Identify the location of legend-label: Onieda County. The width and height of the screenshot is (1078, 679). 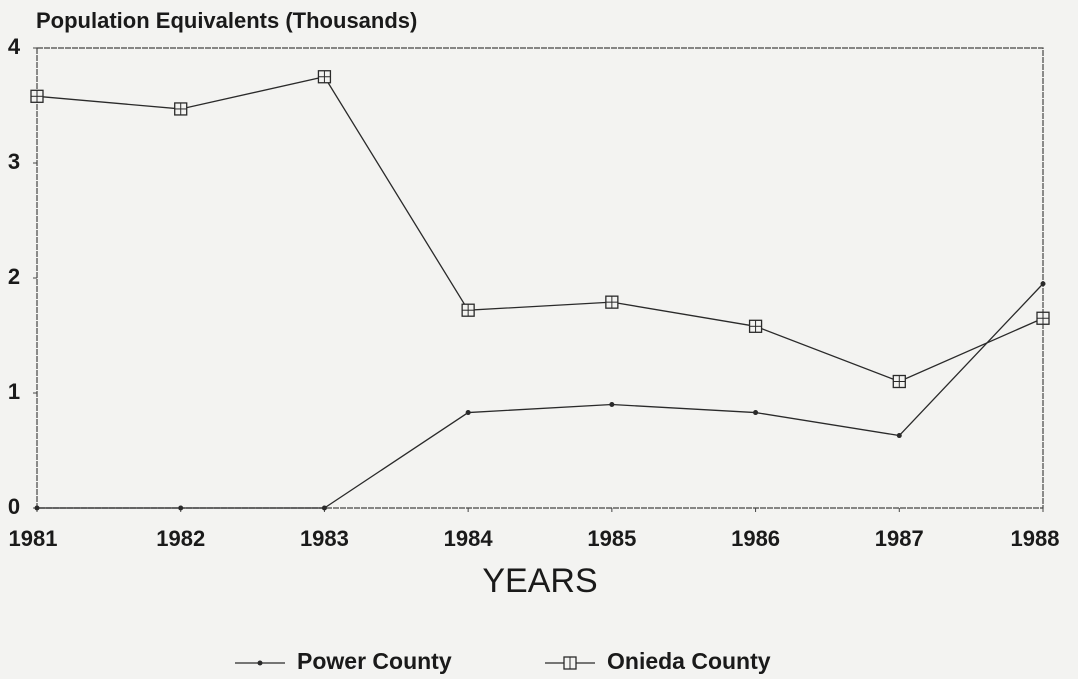
(689, 661).